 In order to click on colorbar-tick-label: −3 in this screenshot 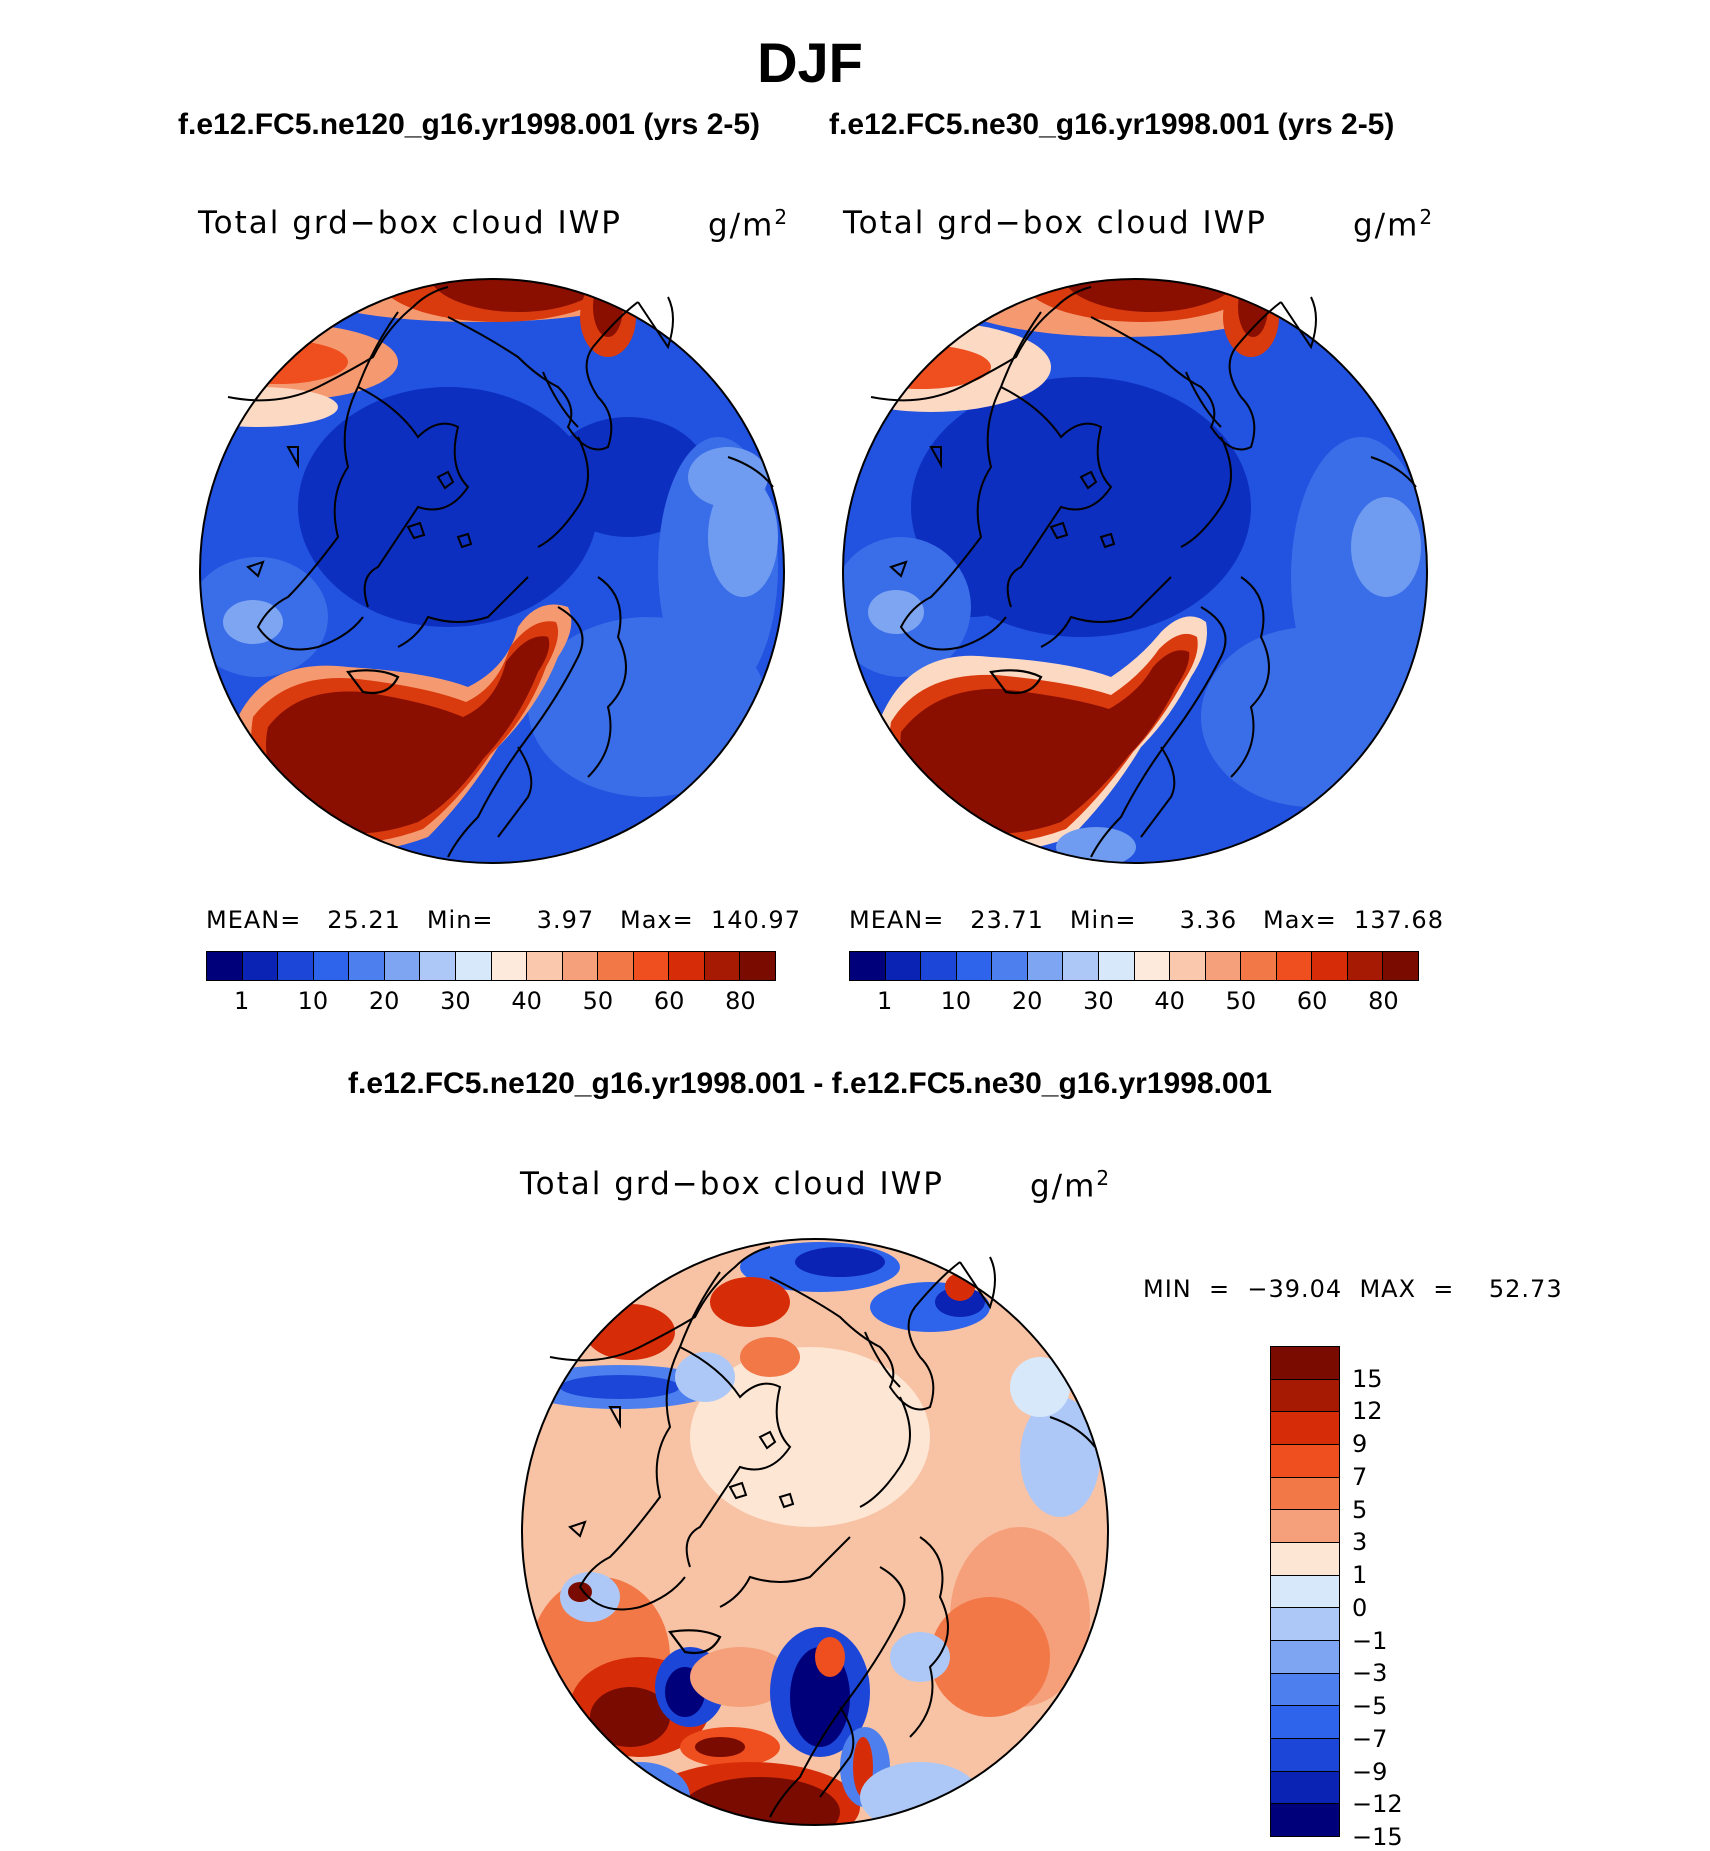, I will do `click(1370, 1673)`.